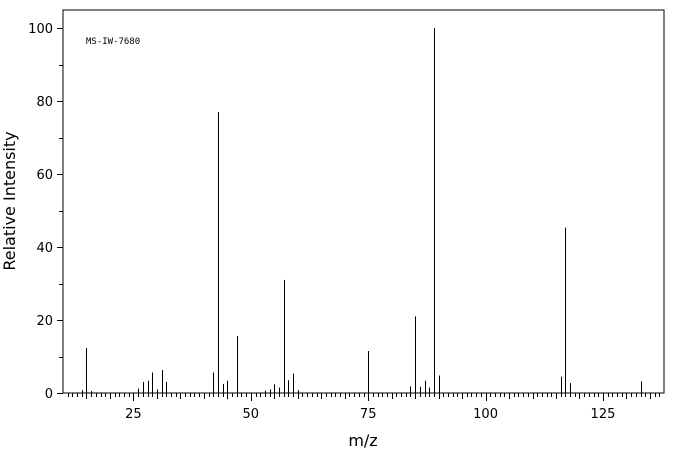 The image size is (676, 455). I want to click on x-axis-title: m/z, so click(362, 440).